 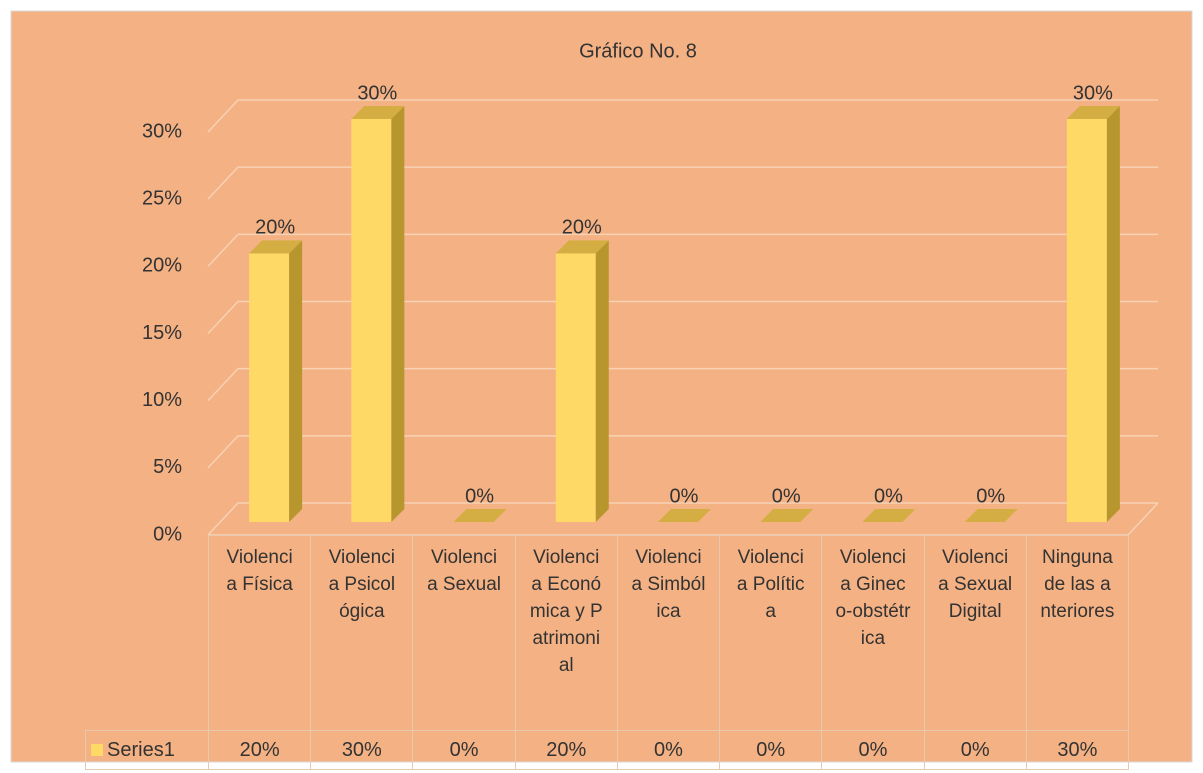 I want to click on x-tick-label: Violencia Política, so click(x=770, y=584).